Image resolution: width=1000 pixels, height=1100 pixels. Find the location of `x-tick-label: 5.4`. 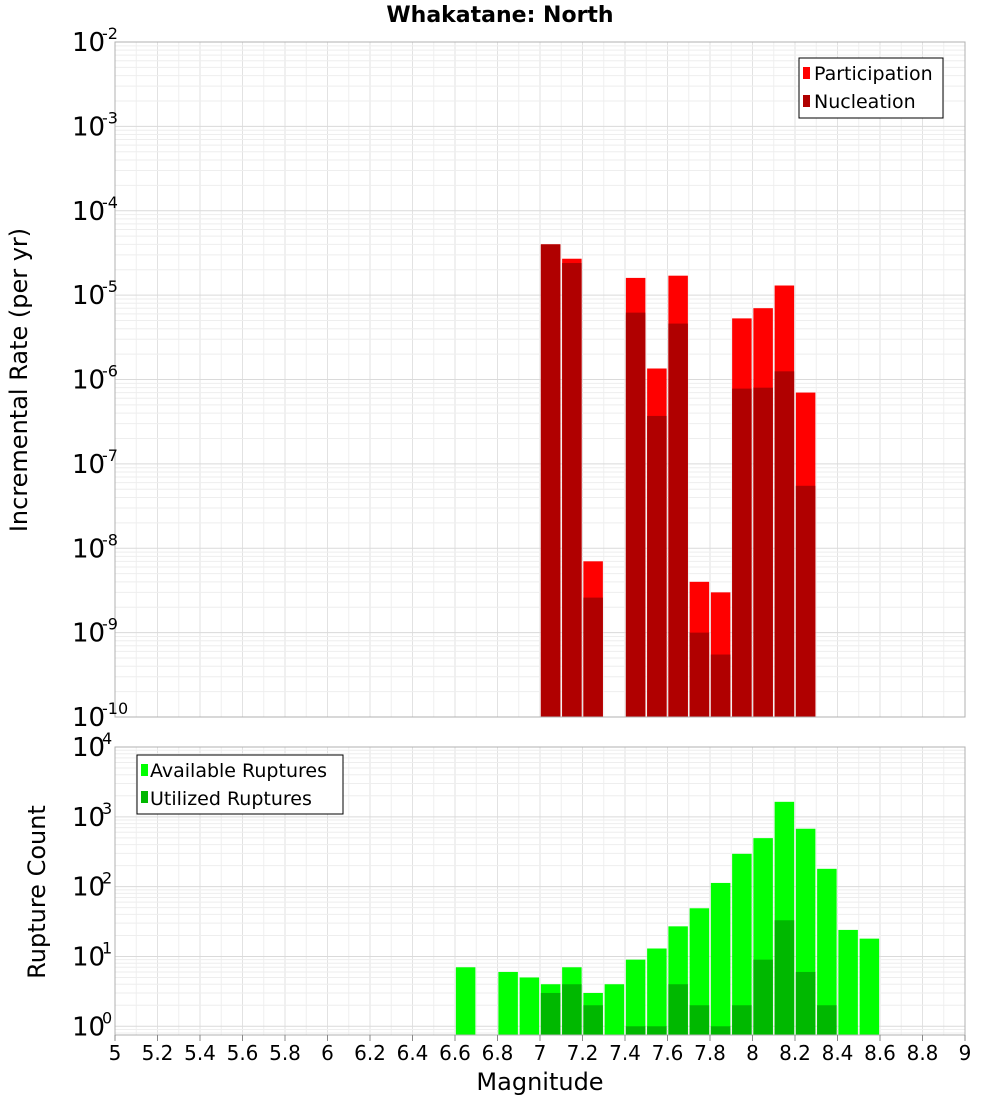

x-tick-label: 5.4 is located at coordinates (200, 1053).